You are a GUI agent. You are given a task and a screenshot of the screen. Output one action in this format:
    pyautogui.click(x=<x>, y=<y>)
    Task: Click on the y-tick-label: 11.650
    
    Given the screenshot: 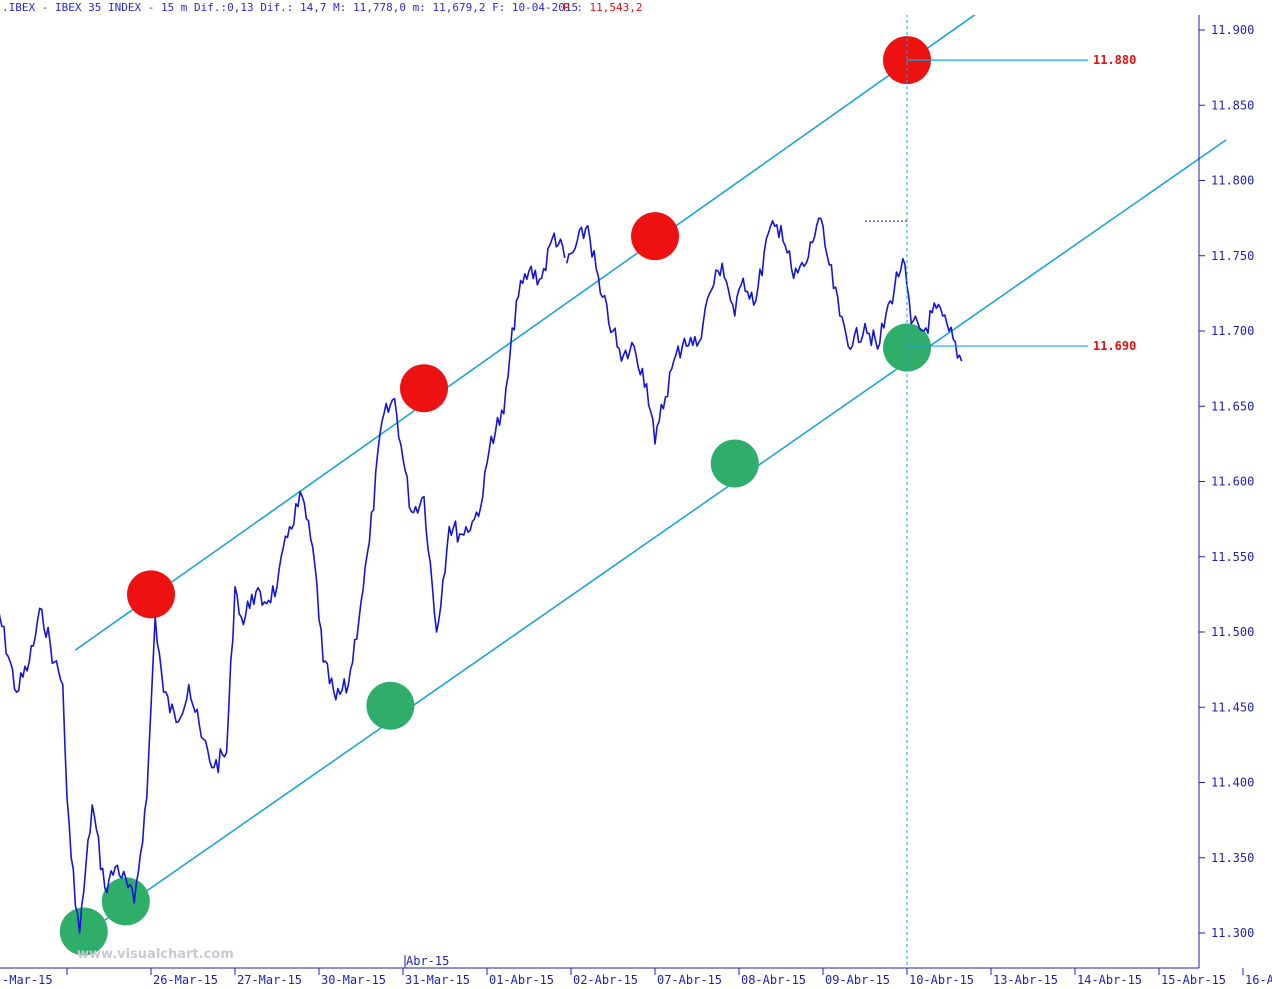 What is the action you would take?
    pyautogui.click(x=1232, y=406)
    